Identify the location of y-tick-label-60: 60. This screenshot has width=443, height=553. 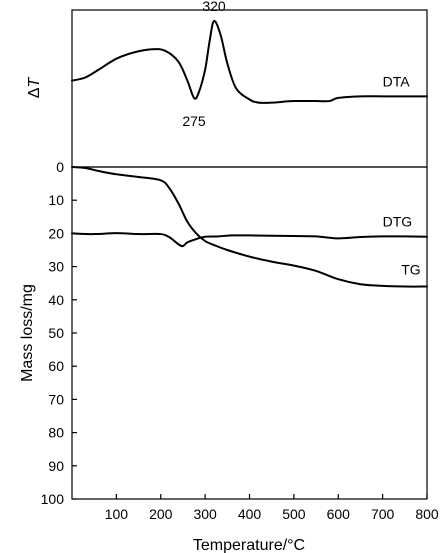
(56, 366).